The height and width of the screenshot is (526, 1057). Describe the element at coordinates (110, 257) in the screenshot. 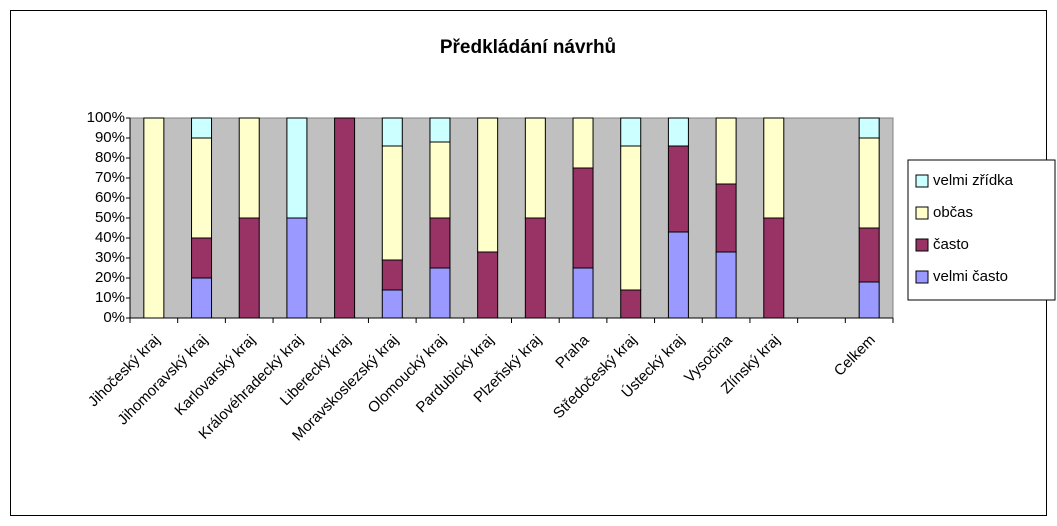

I see `y-tick-label: 30%` at that location.